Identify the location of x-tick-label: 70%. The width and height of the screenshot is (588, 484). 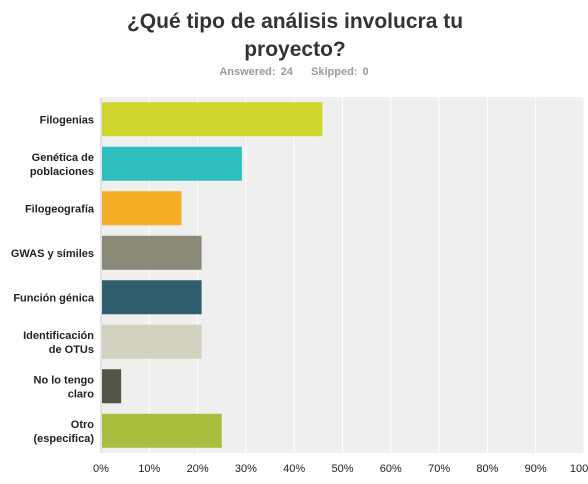
(439, 469).